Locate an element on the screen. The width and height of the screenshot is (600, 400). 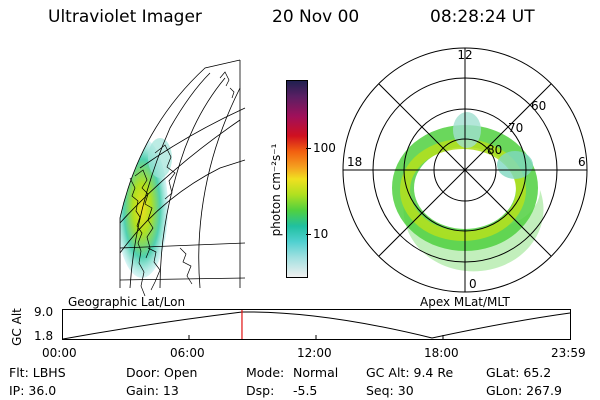
geographic-map is located at coordinates (182, 178).